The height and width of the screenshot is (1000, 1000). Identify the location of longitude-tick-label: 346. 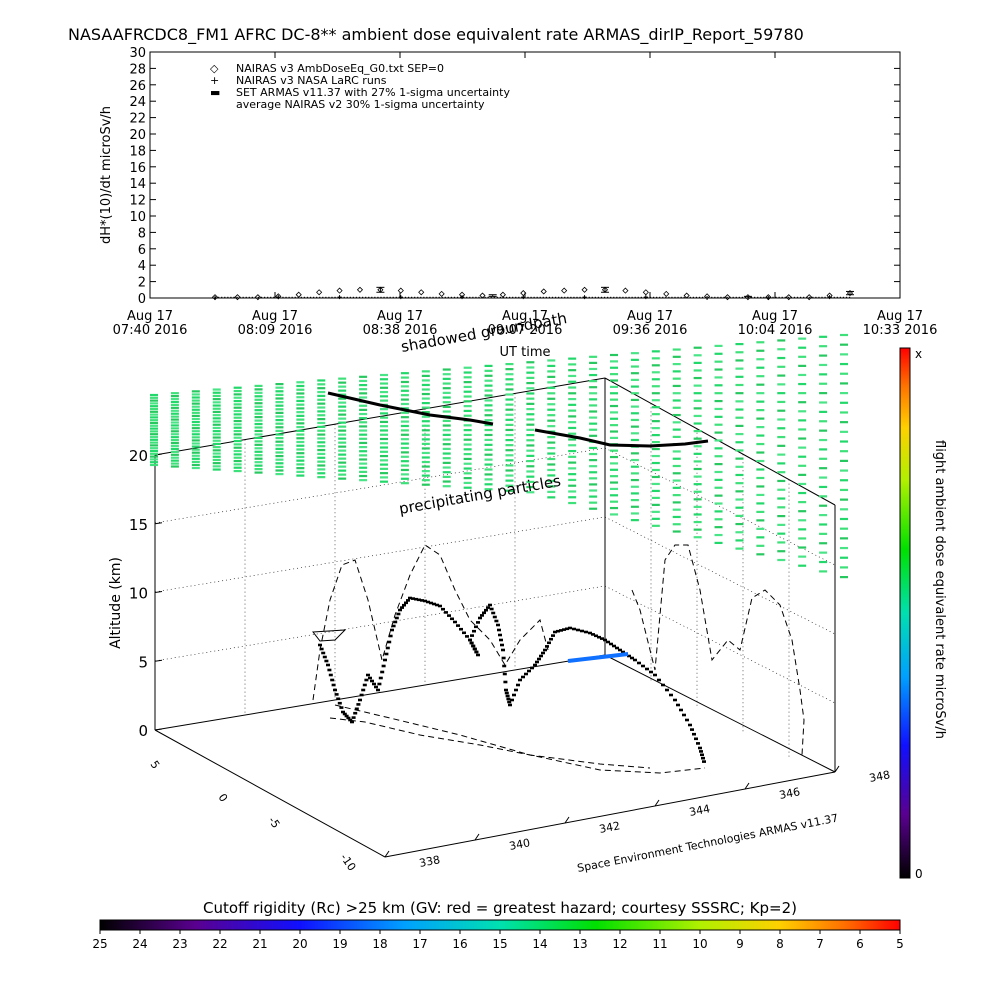
(789, 793).